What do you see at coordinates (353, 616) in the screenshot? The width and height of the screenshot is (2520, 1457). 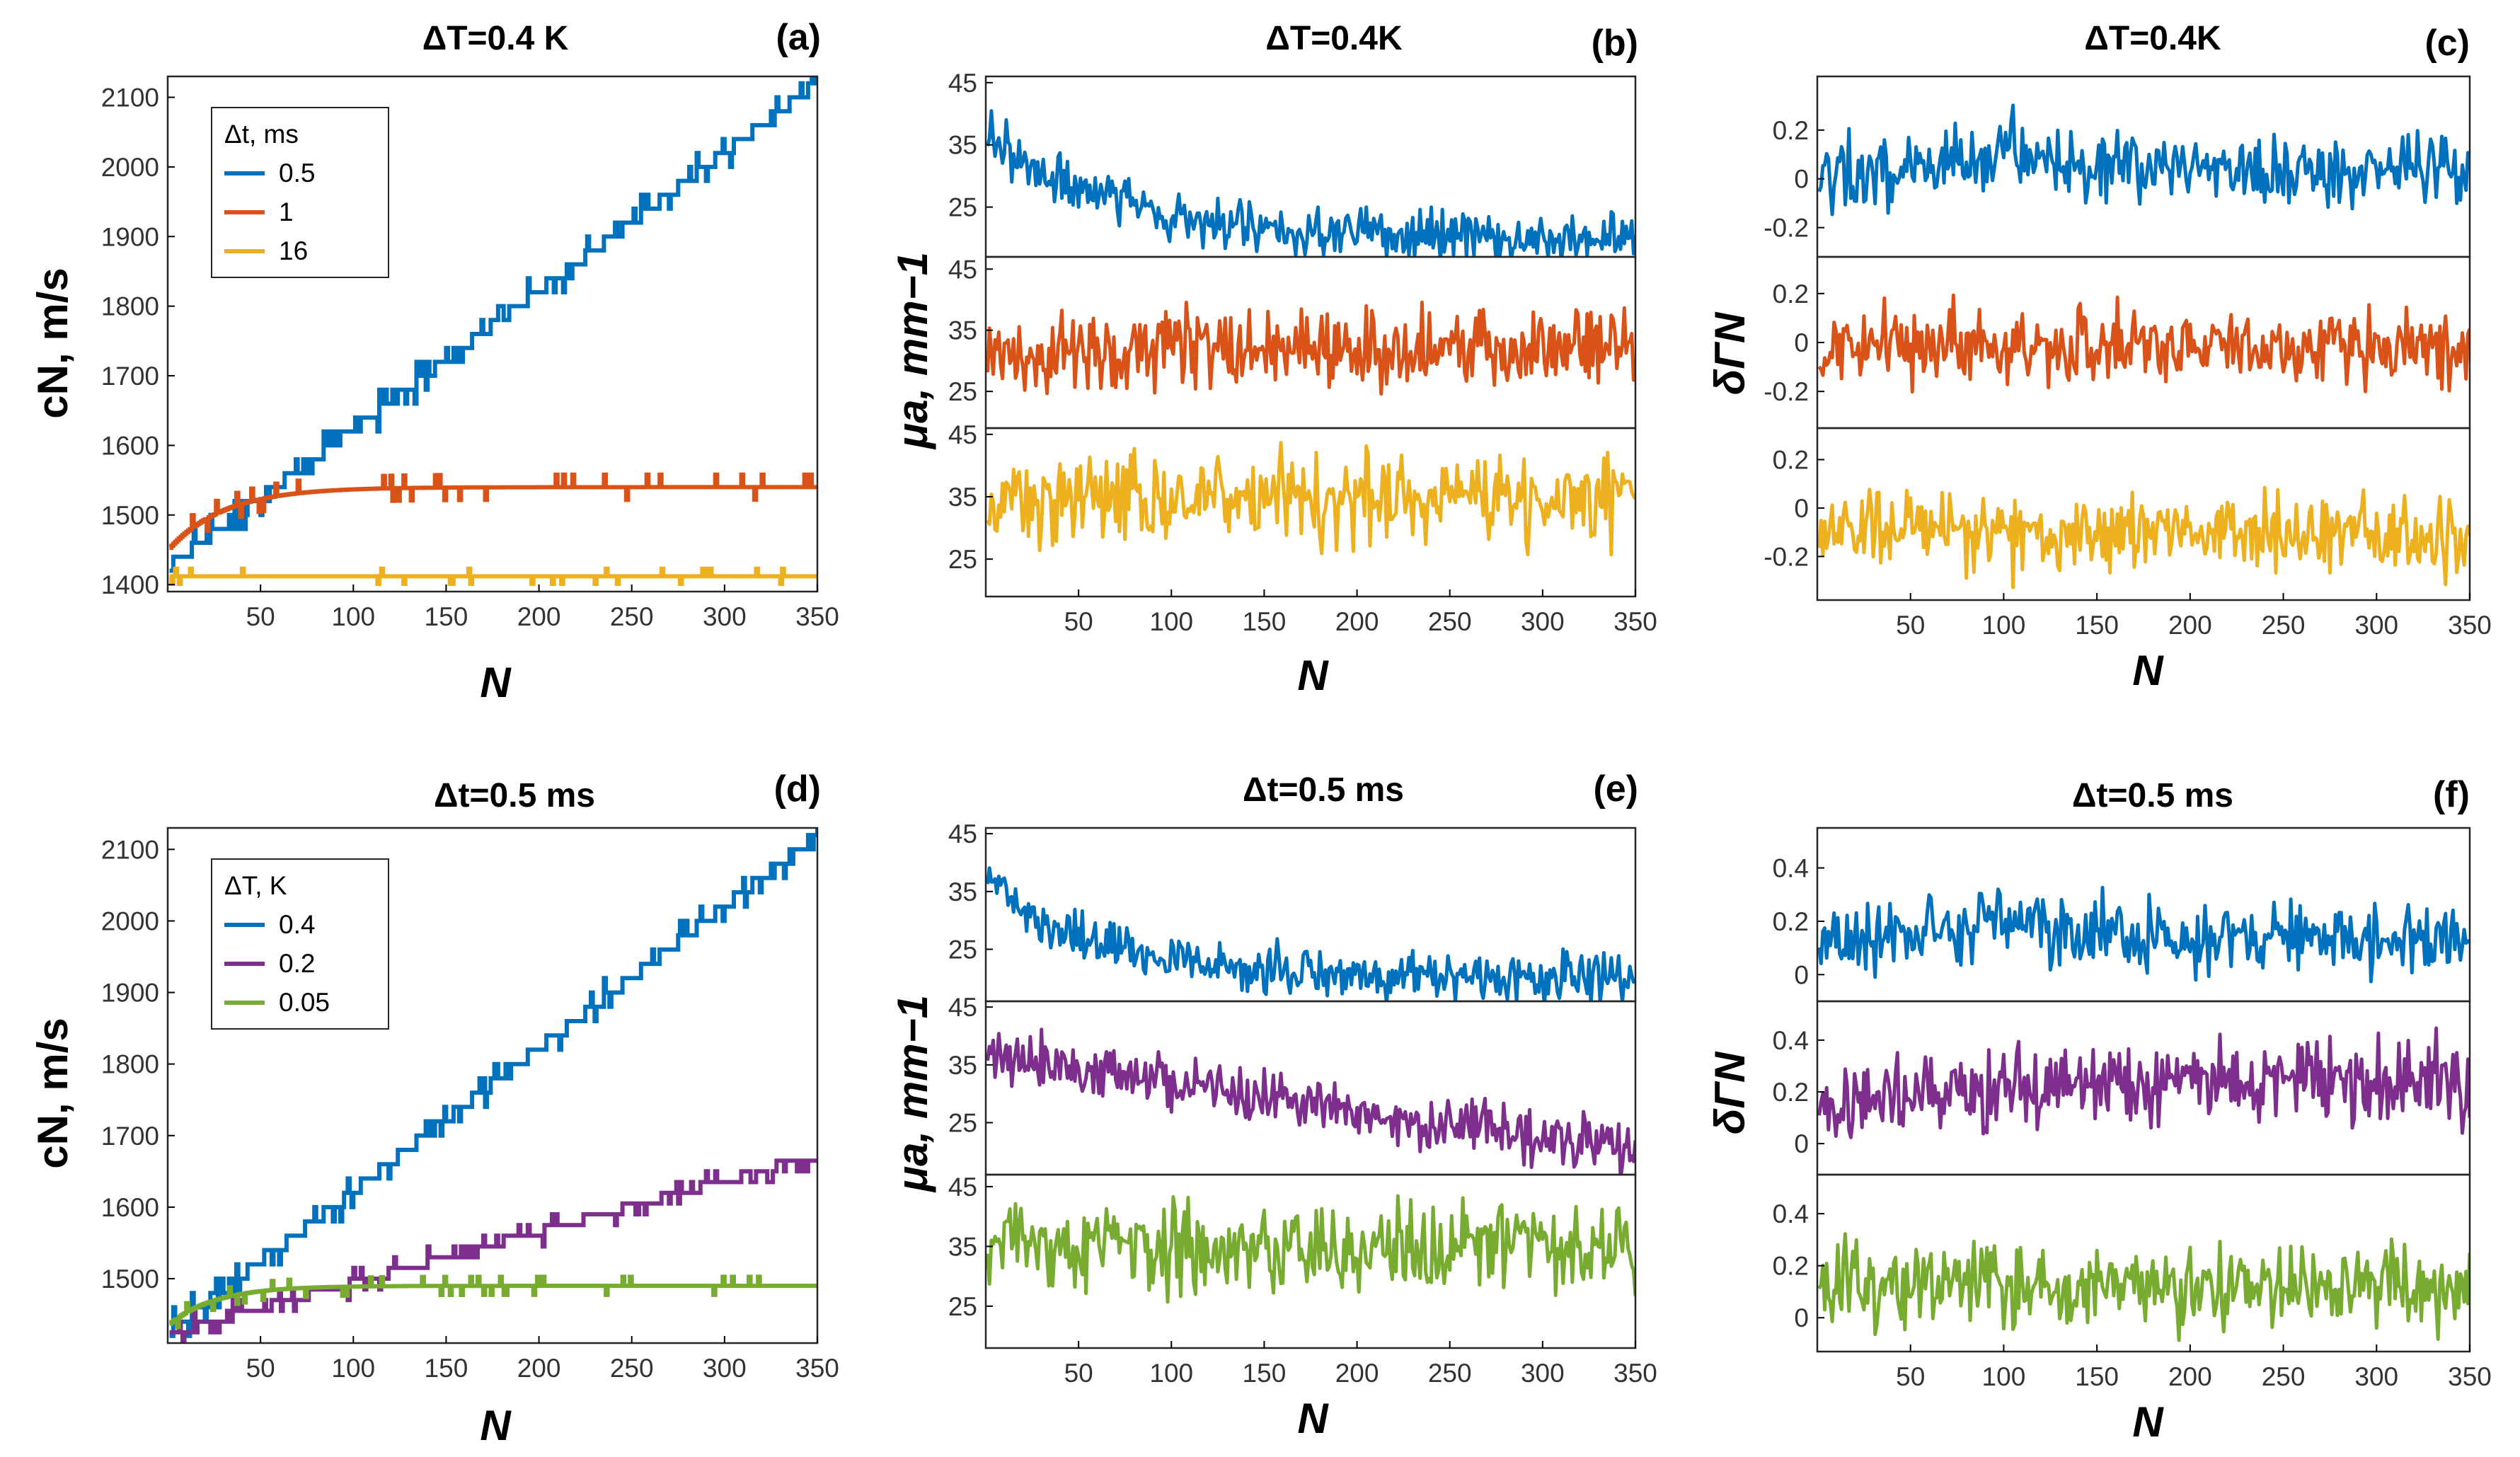 I see `xtick-label-a-100: 100` at bounding box center [353, 616].